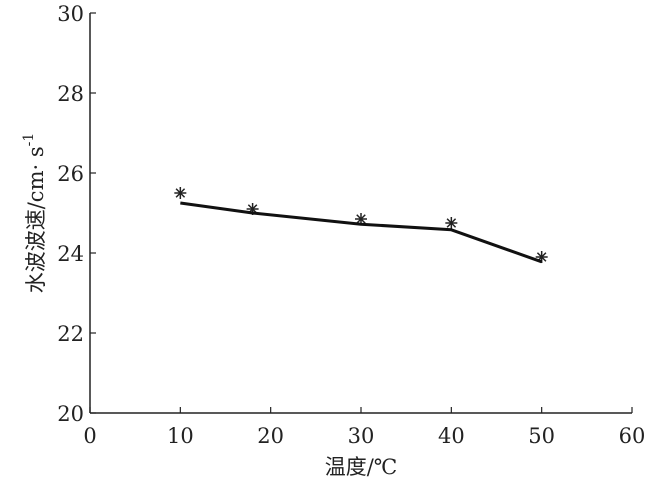  I want to click on x-tick-label: 0, so click(89, 436).